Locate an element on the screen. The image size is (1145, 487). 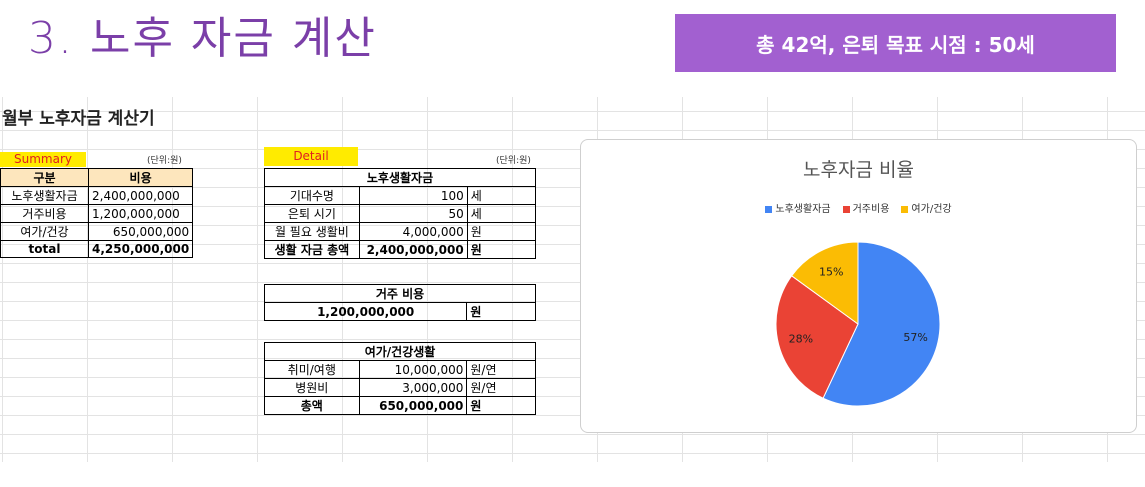
table-row: 거주비용 1,200,000,000 is located at coordinates (97, 213).